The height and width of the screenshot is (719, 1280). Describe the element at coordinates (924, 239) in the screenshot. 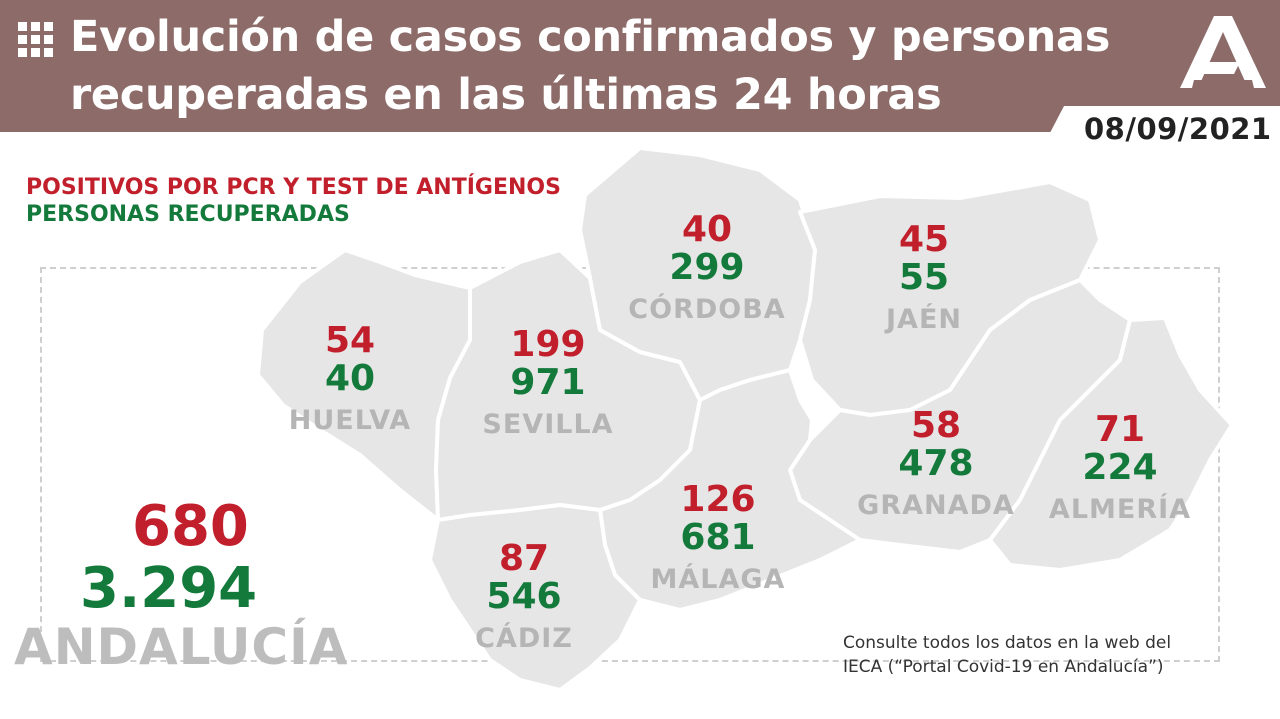

I see `province-positives: 45` at that location.